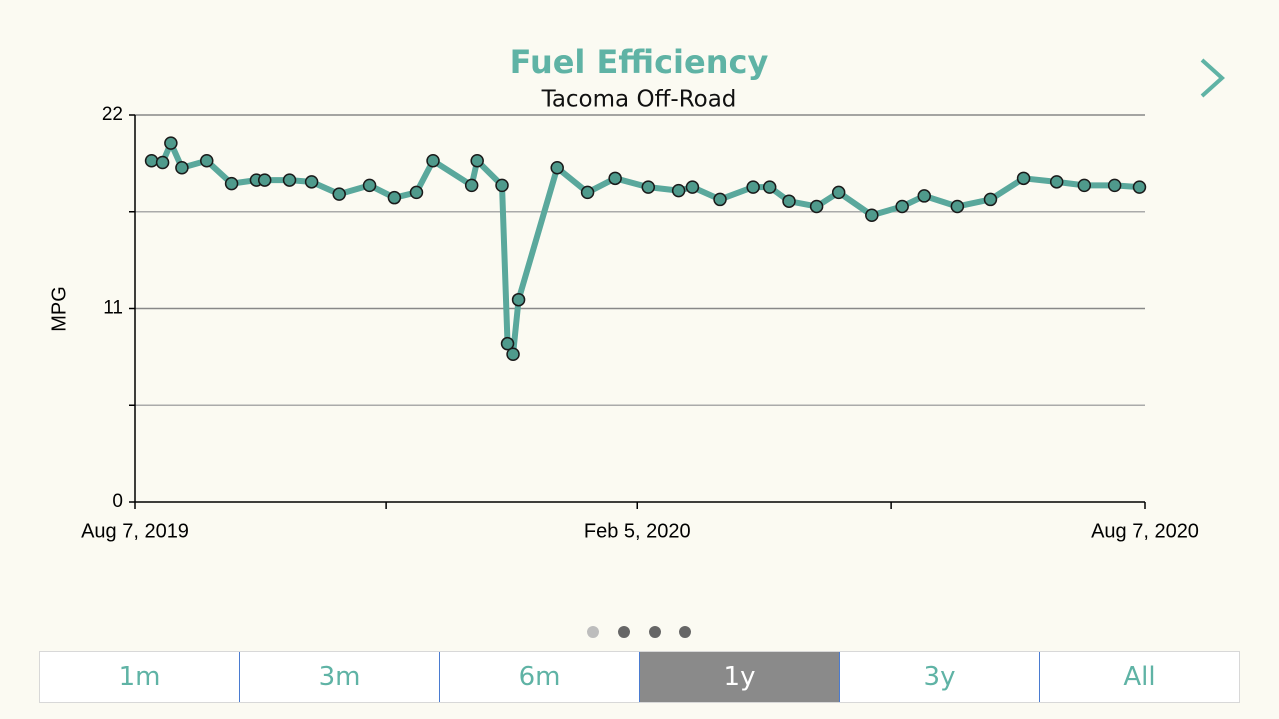  What do you see at coordinates (639, 62) in the screenshot?
I see `chart-title: Fuel Efficiency` at bounding box center [639, 62].